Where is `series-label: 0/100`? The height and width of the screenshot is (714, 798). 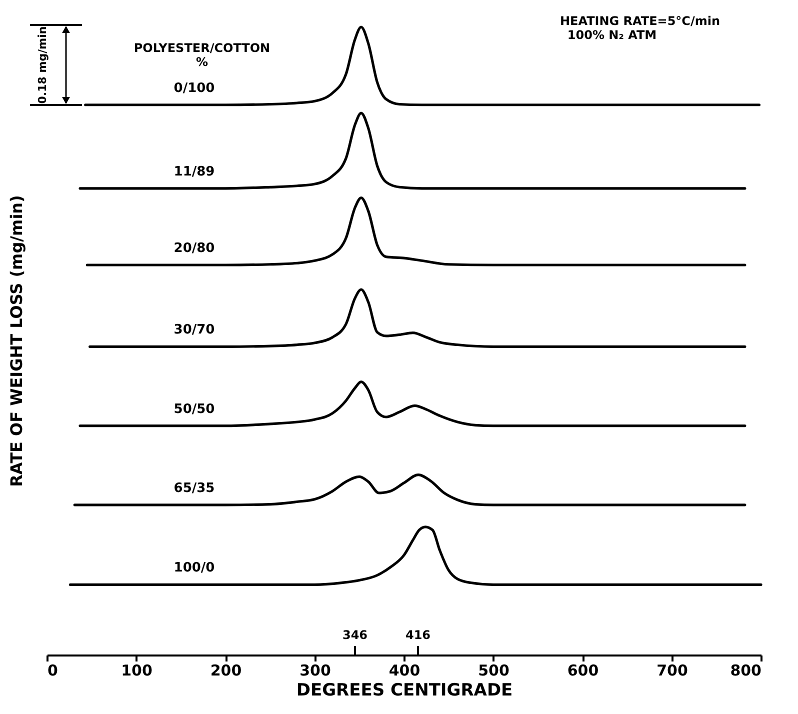
series-label: 0/100 is located at coordinates (194, 88).